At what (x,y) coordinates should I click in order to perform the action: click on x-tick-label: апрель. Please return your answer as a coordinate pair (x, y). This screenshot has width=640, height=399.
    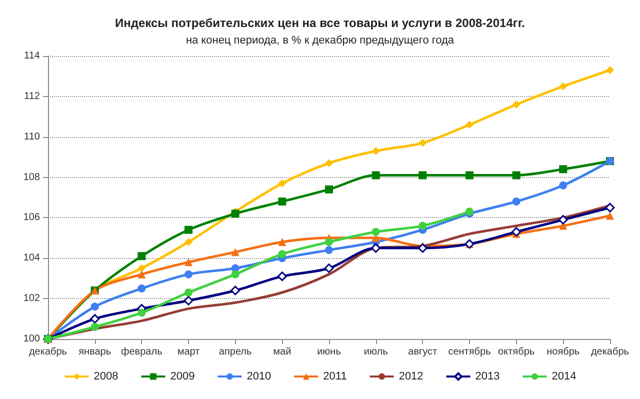
    Looking at the image, I should click on (235, 352).